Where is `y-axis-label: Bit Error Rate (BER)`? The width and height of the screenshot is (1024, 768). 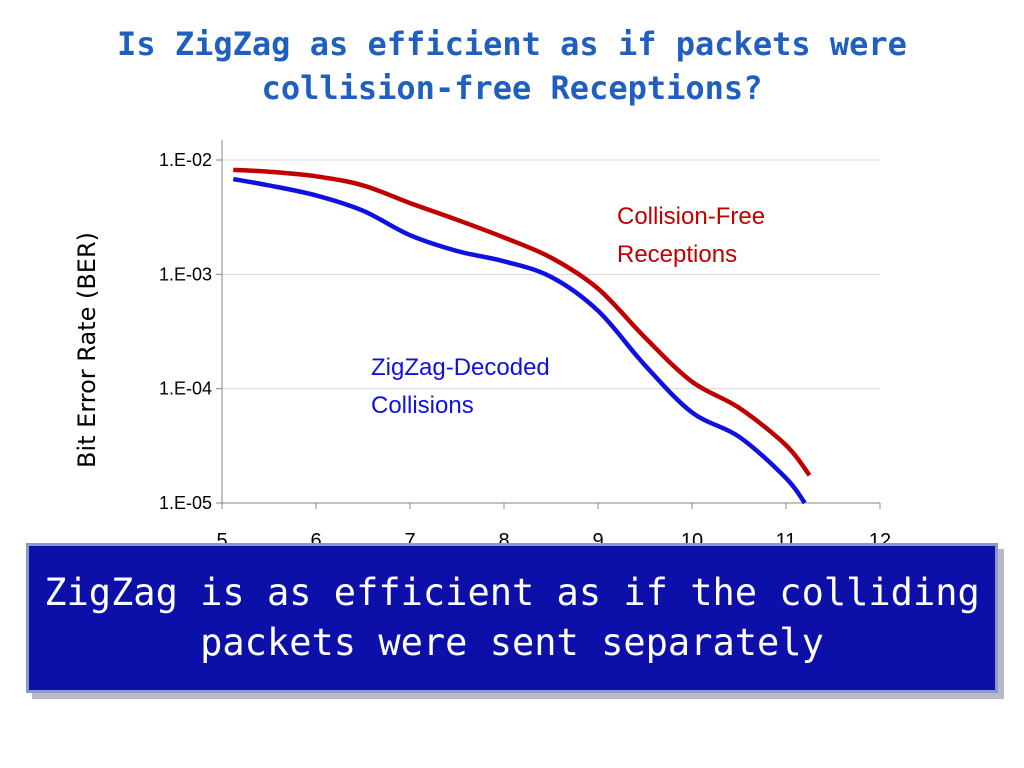
y-axis-label: Bit Error Rate (BER) is located at coordinates (87, 350).